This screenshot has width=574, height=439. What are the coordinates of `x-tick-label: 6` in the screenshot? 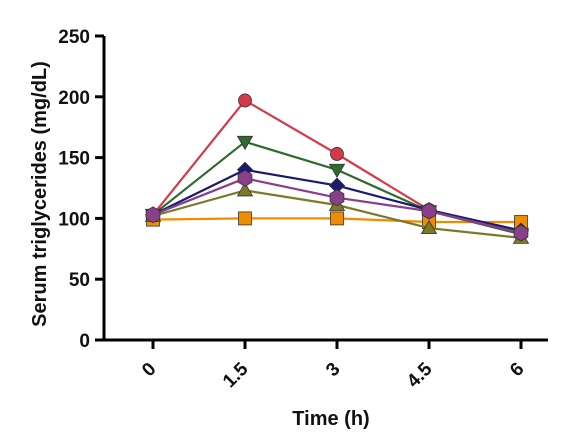 It's located at (517, 370).